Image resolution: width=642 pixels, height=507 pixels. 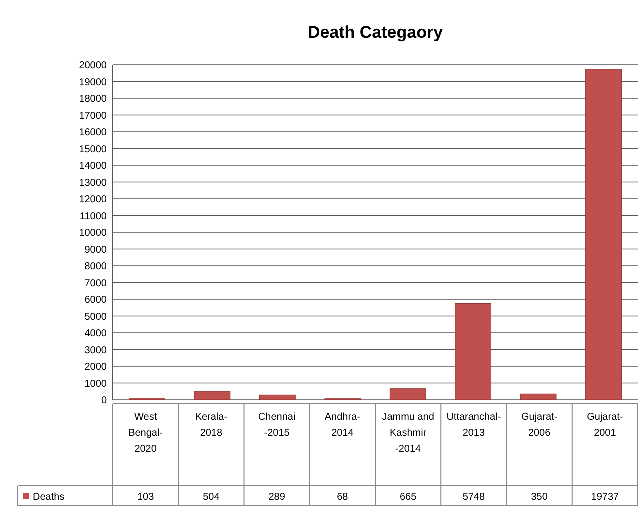 I want to click on legend-label: Deaths, so click(x=49, y=497).